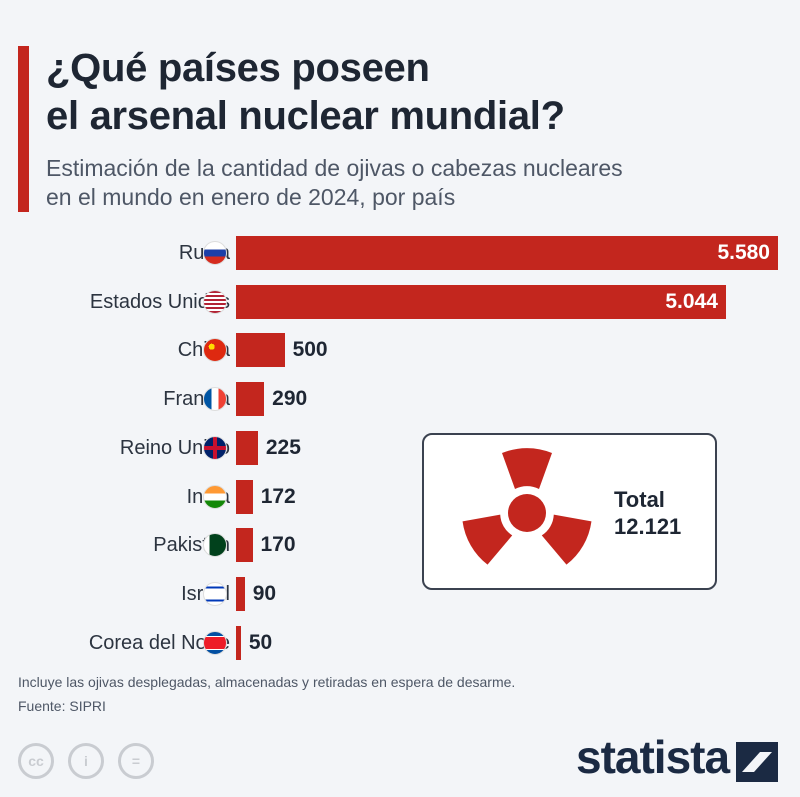  Describe the element at coordinates (215, 301) in the screenshot. I see `usa-flag-icon` at that location.